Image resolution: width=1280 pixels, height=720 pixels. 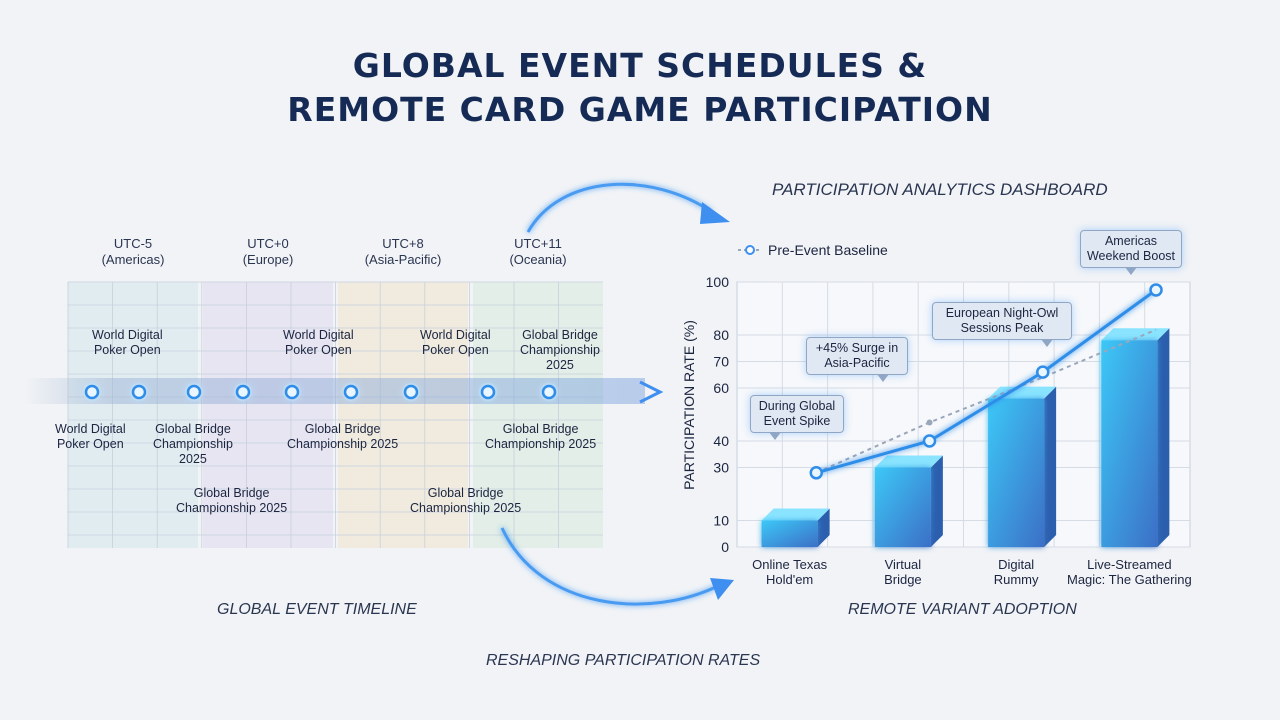 What do you see at coordinates (718, 282) in the screenshot?
I see `y-tick-label: 100` at bounding box center [718, 282].